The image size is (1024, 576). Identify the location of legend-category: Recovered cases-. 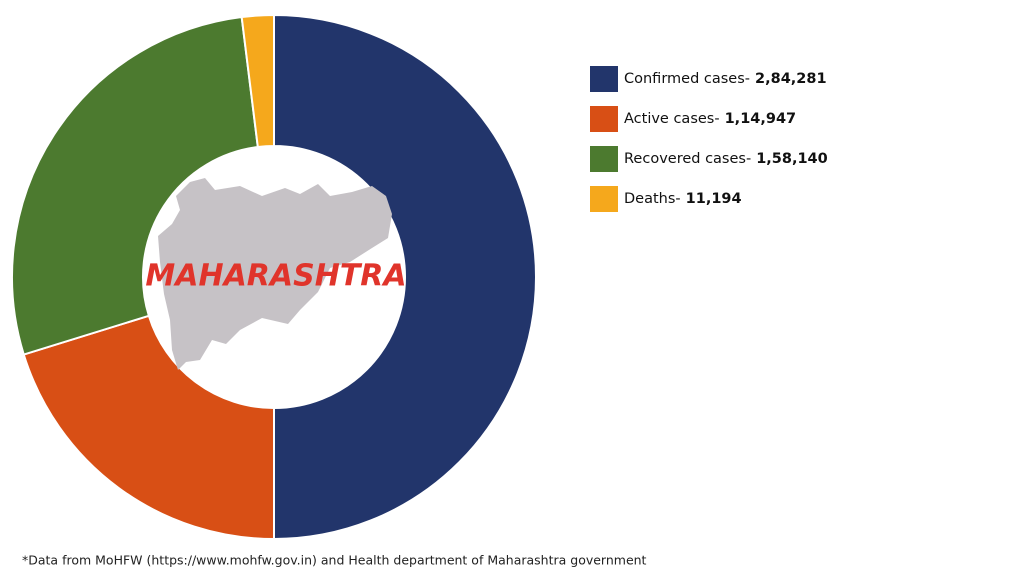
(687, 159).